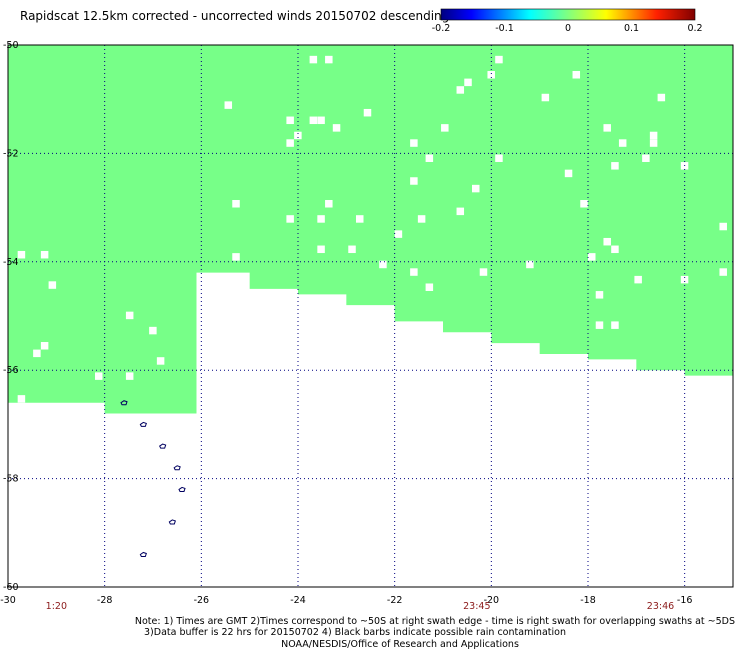 The image size is (740, 650). What do you see at coordinates (360, 606) in the screenshot?
I see `time-labels: 1:20 23:45 23:46` at bounding box center [360, 606].